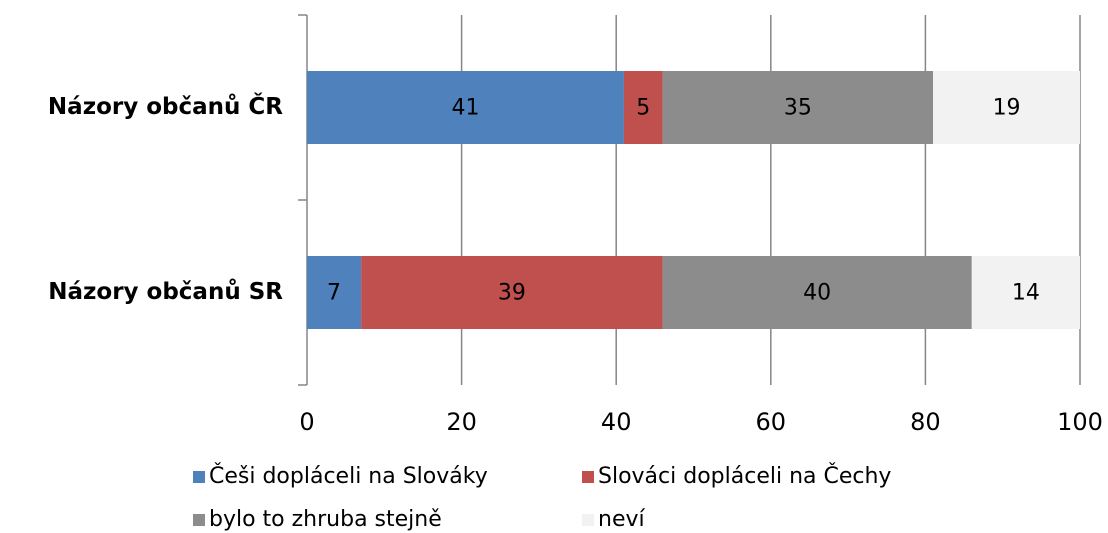  Describe the element at coordinates (325, 519) in the screenshot. I see `legend-label: bylo to zhruba stejně` at that location.